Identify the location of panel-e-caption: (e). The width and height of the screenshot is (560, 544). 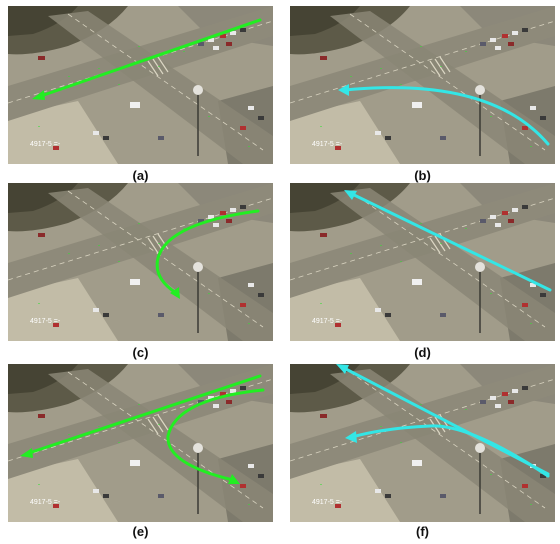
(140, 531).